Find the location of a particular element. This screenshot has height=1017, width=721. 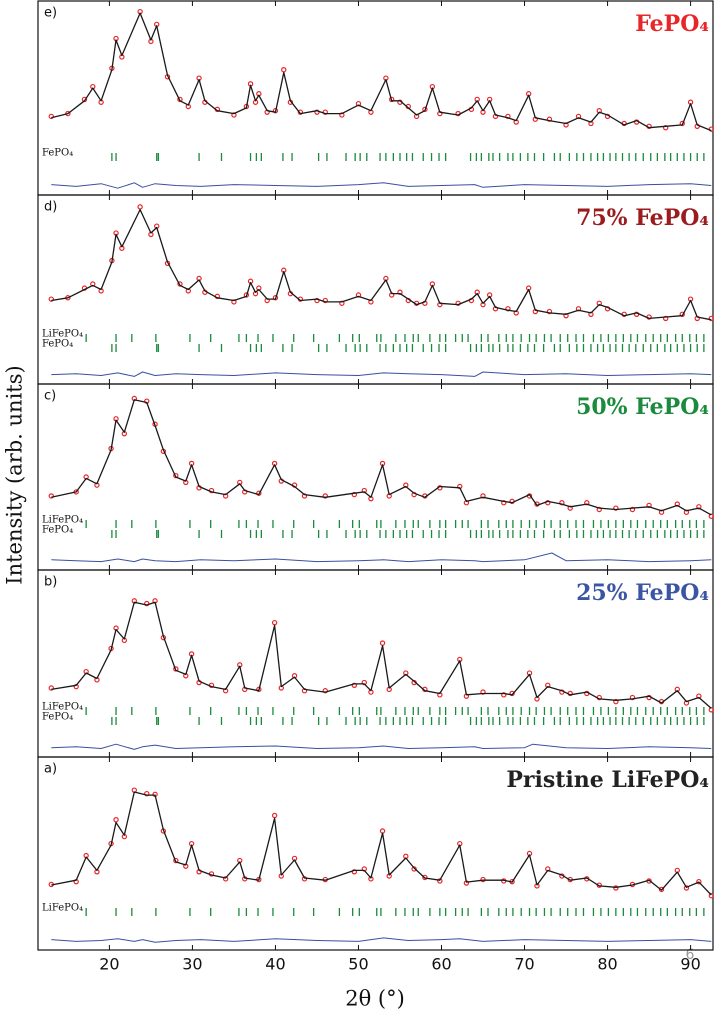

x-tick-label: 20 is located at coordinates (109, 964).